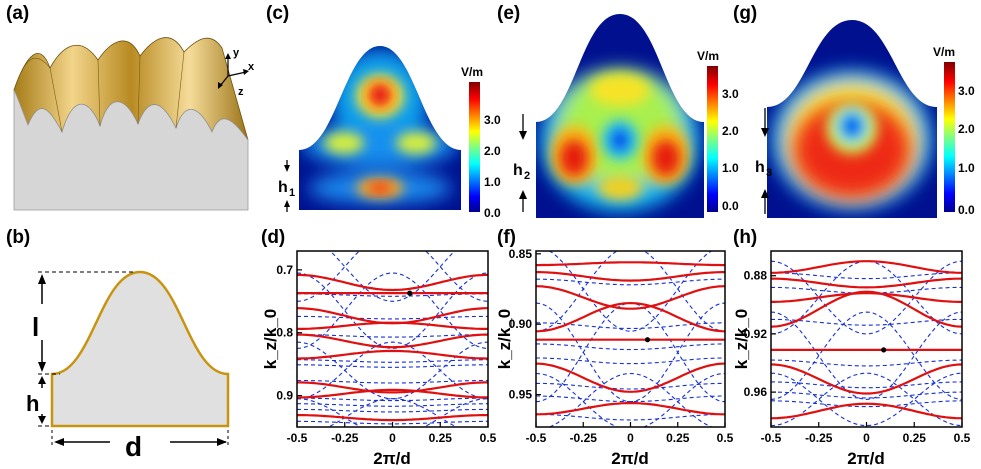 This screenshot has width=981, height=469. I want to click on panel-label-h: (h), so click(745, 237).